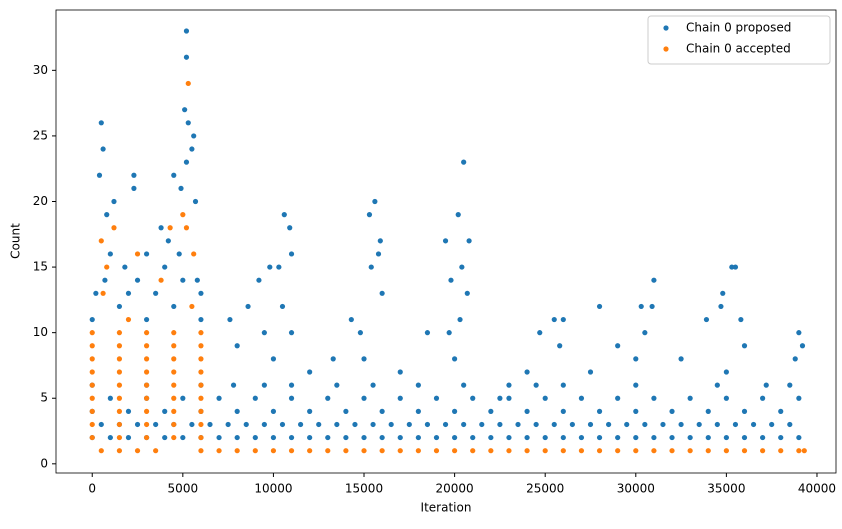 The width and height of the screenshot is (842, 529). I want to click on x-tick-label: 40000, so click(817, 489).